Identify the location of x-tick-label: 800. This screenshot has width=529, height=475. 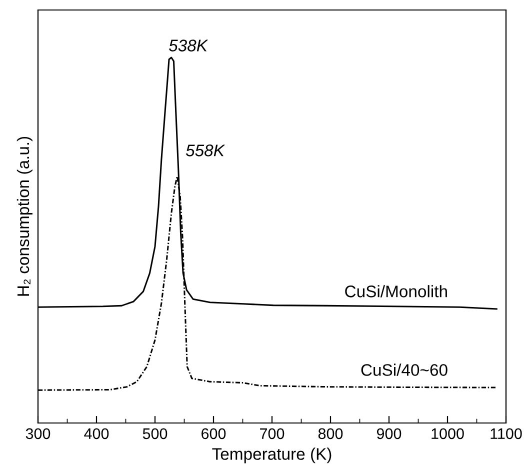
(330, 434).